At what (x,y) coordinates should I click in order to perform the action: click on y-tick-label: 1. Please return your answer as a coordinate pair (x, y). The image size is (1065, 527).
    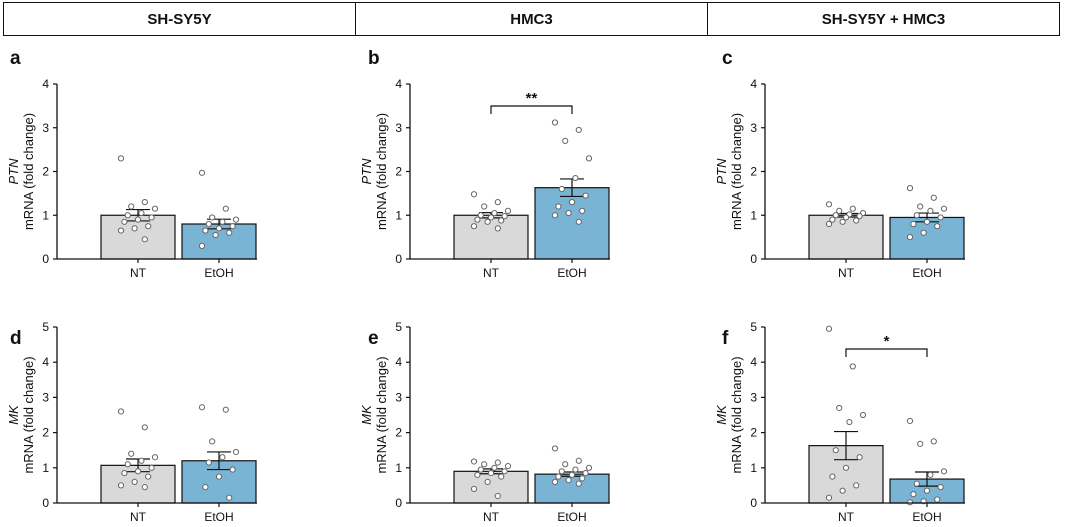
    Looking at the image, I should click on (753, 215).